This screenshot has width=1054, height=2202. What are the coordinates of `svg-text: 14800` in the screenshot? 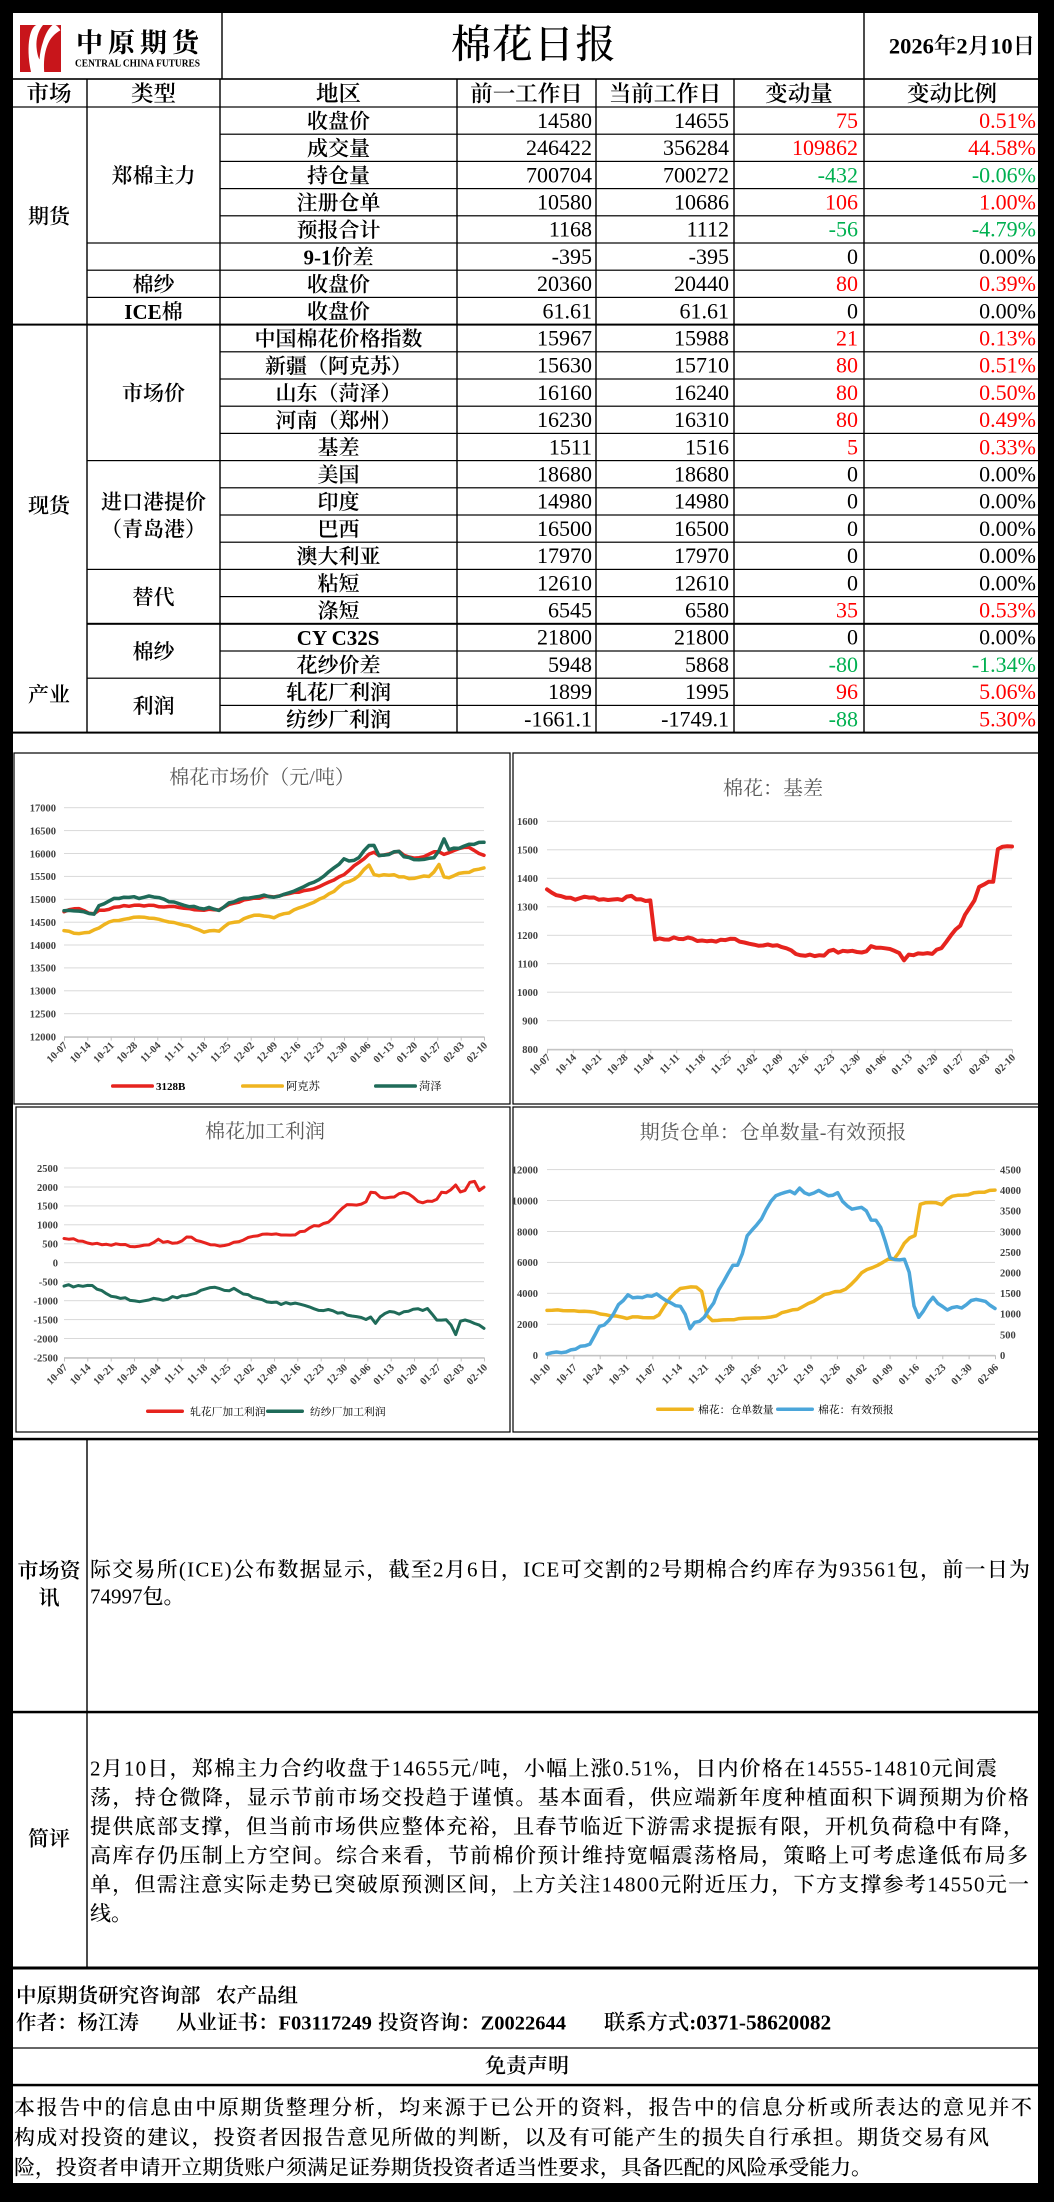 It's located at (631, 1885).